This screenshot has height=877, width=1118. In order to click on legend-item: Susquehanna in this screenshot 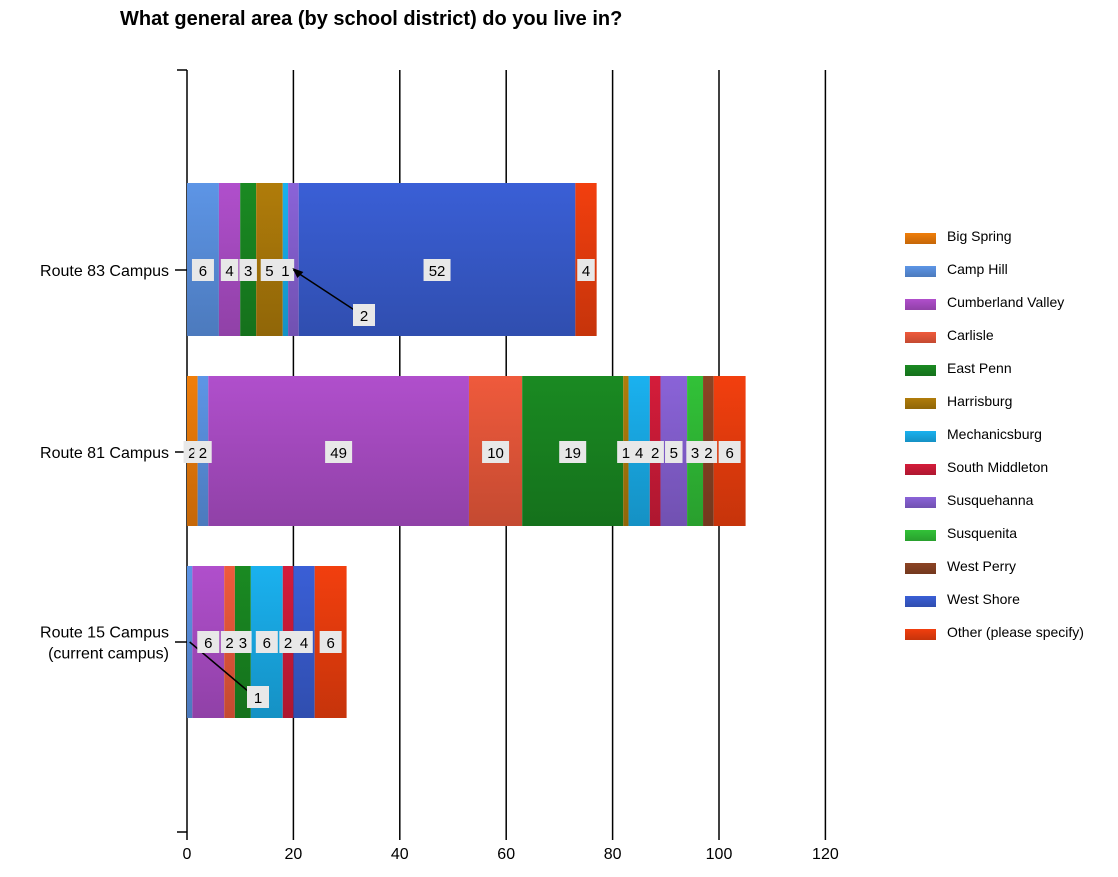, I will do `click(994, 508)`.